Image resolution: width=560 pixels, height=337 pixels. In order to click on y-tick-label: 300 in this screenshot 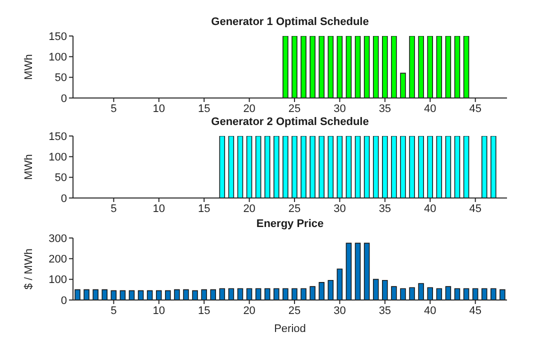, I will do `click(57, 238)`.